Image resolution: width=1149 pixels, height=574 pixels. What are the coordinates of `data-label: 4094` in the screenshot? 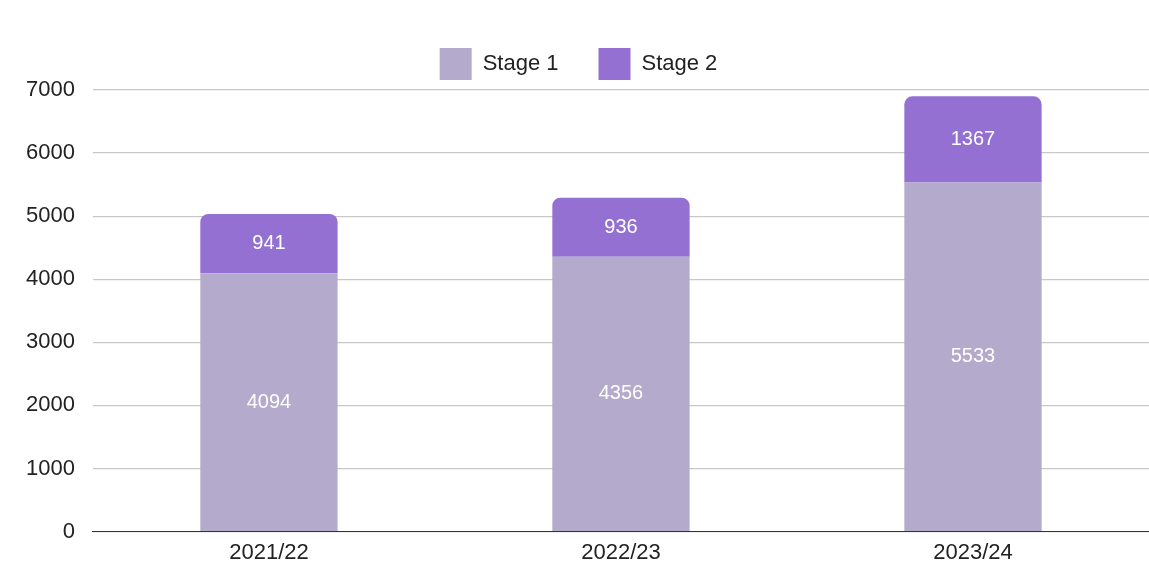 It's located at (269, 400).